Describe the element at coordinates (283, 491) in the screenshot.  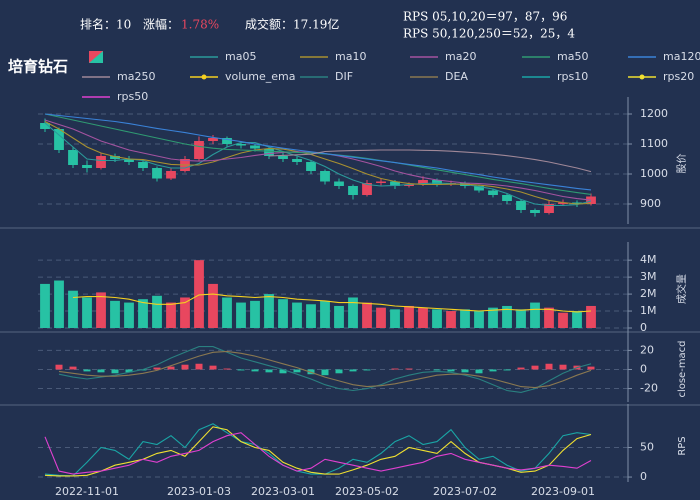
I see `x-tick-label: 2023-03-01` at that location.